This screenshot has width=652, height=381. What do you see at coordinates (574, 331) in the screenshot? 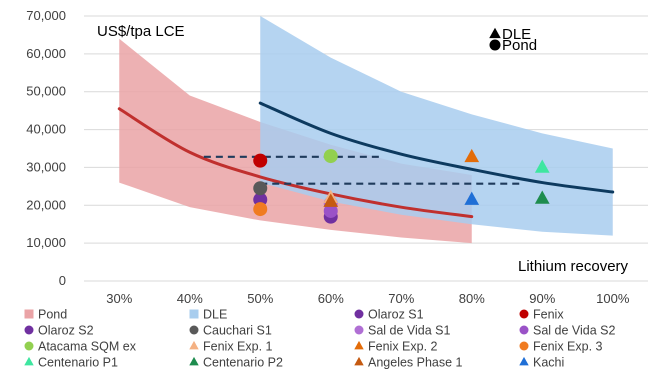
I see `legend-label-sal-de-vida-s2: Sal de Vida S2` at bounding box center [574, 331].